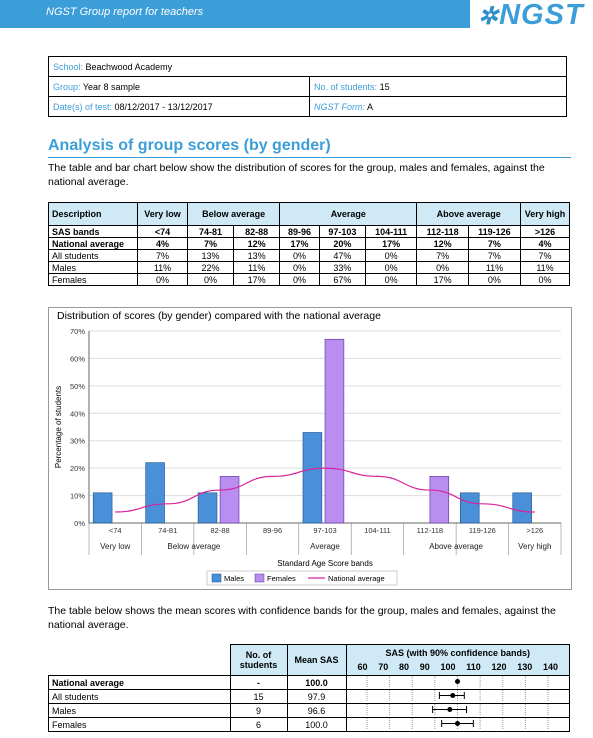  Describe the element at coordinates (356, 578) in the screenshot. I see `legend-label-national: National average` at that location.